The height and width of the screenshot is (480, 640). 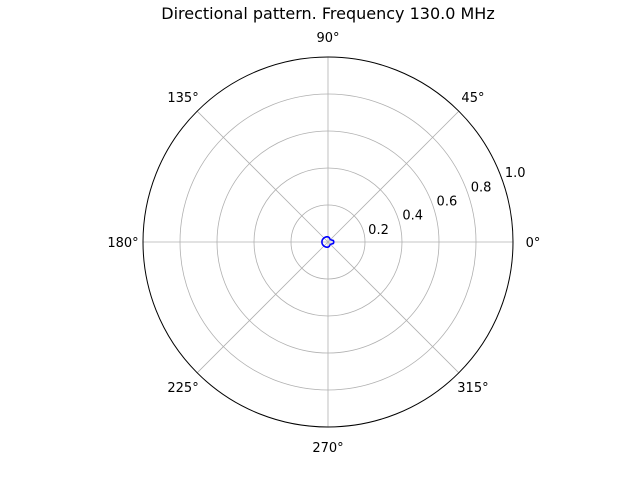 I want to click on theta-tick-label-180: 180°, so click(x=122, y=243).